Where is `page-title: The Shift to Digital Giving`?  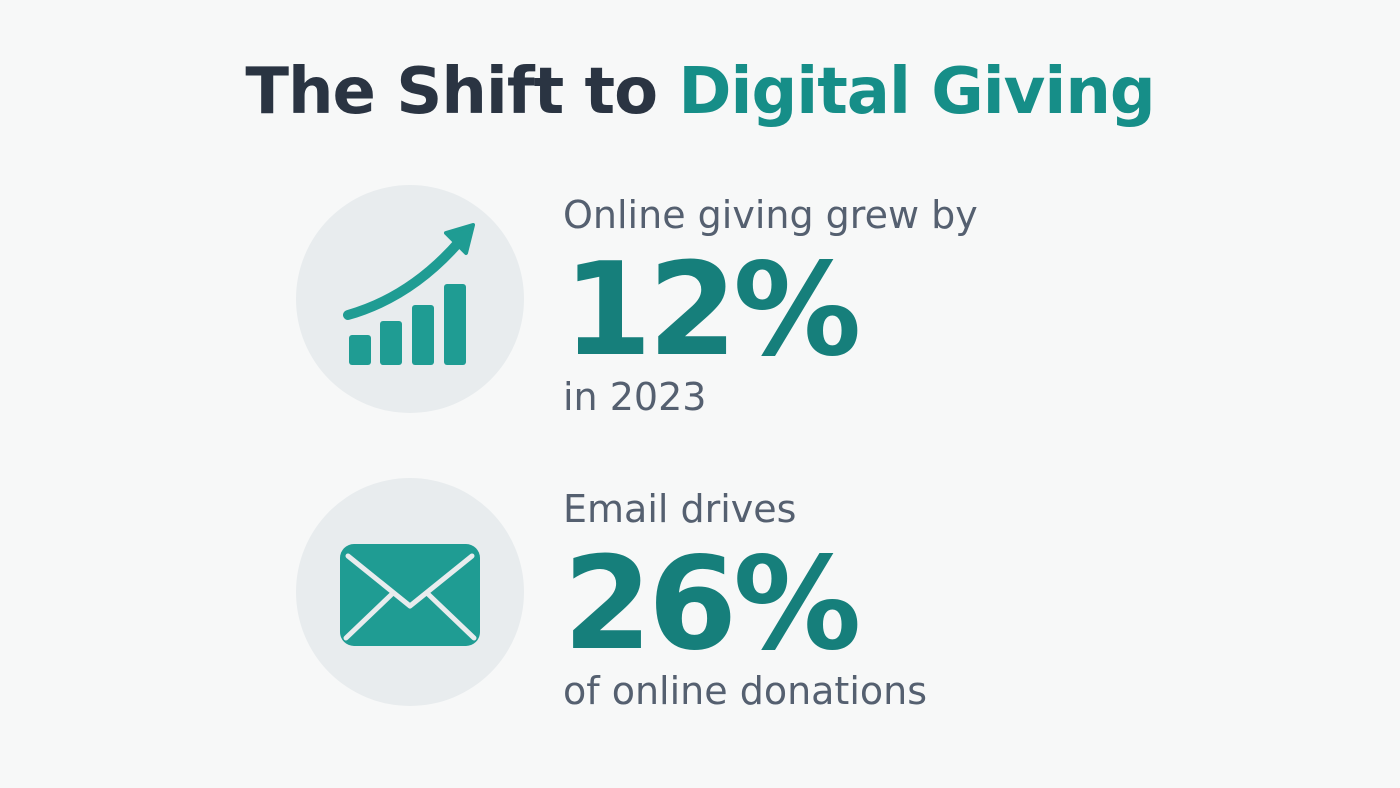 page-title: The Shift to Digital Giving is located at coordinates (700, 92).